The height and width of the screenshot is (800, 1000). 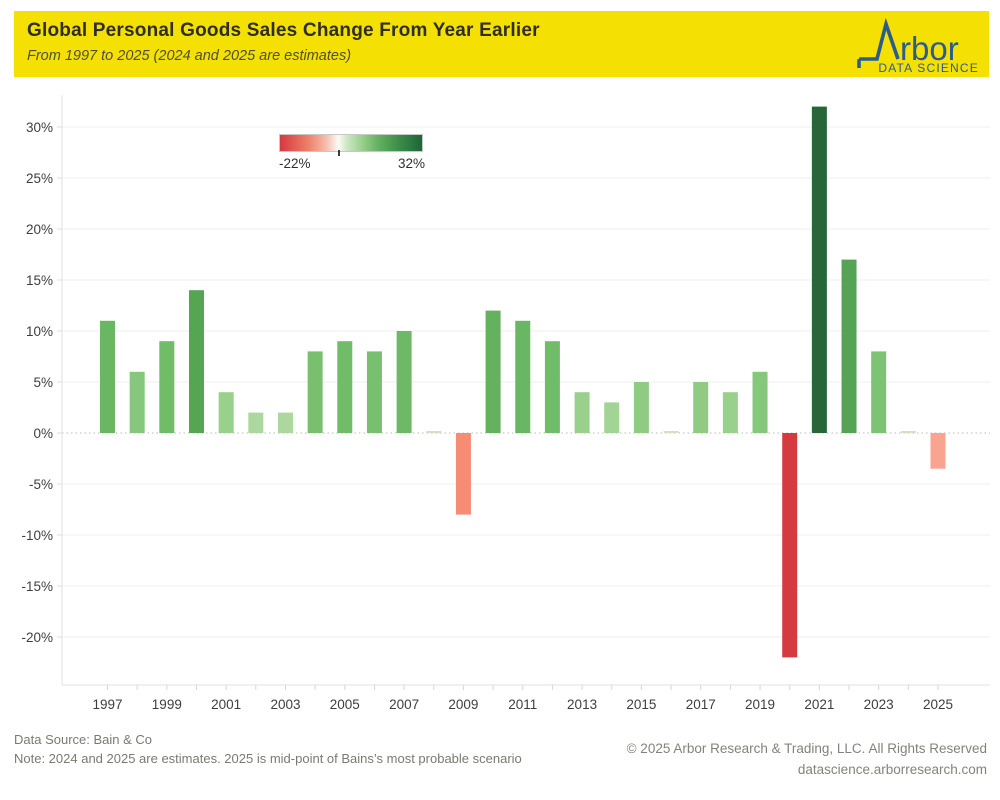 What do you see at coordinates (701, 704) in the screenshot?
I see `x-axis-label-2017: 2017` at bounding box center [701, 704].